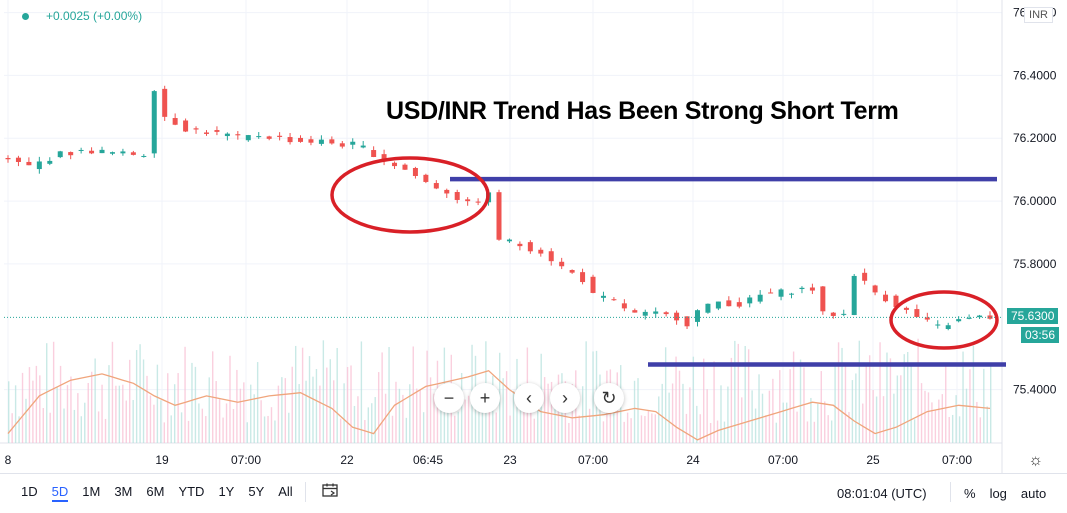  Describe the element at coordinates (60, 493) in the screenshot. I see `range-button-5d: 5D` at that location.